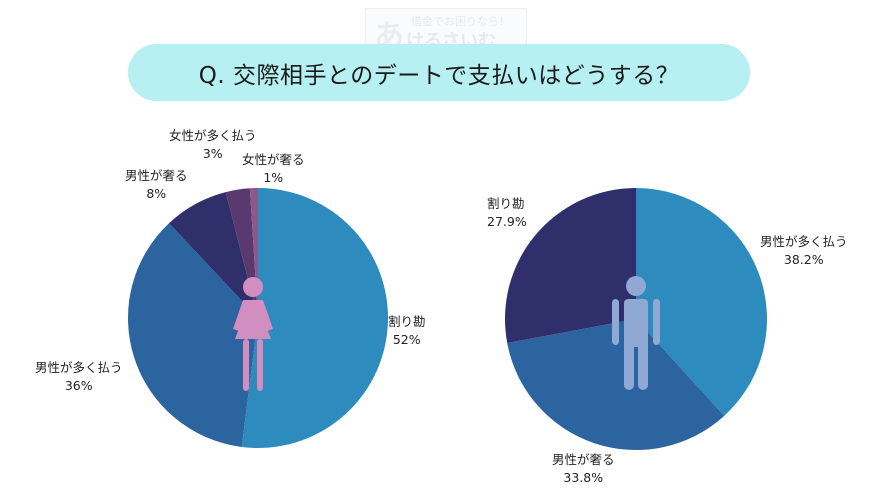 The width and height of the screenshot is (870, 489). What do you see at coordinates (406, 339) in the screenshot?
I see `label-pct: 52%` at bounding box center [406, 339].